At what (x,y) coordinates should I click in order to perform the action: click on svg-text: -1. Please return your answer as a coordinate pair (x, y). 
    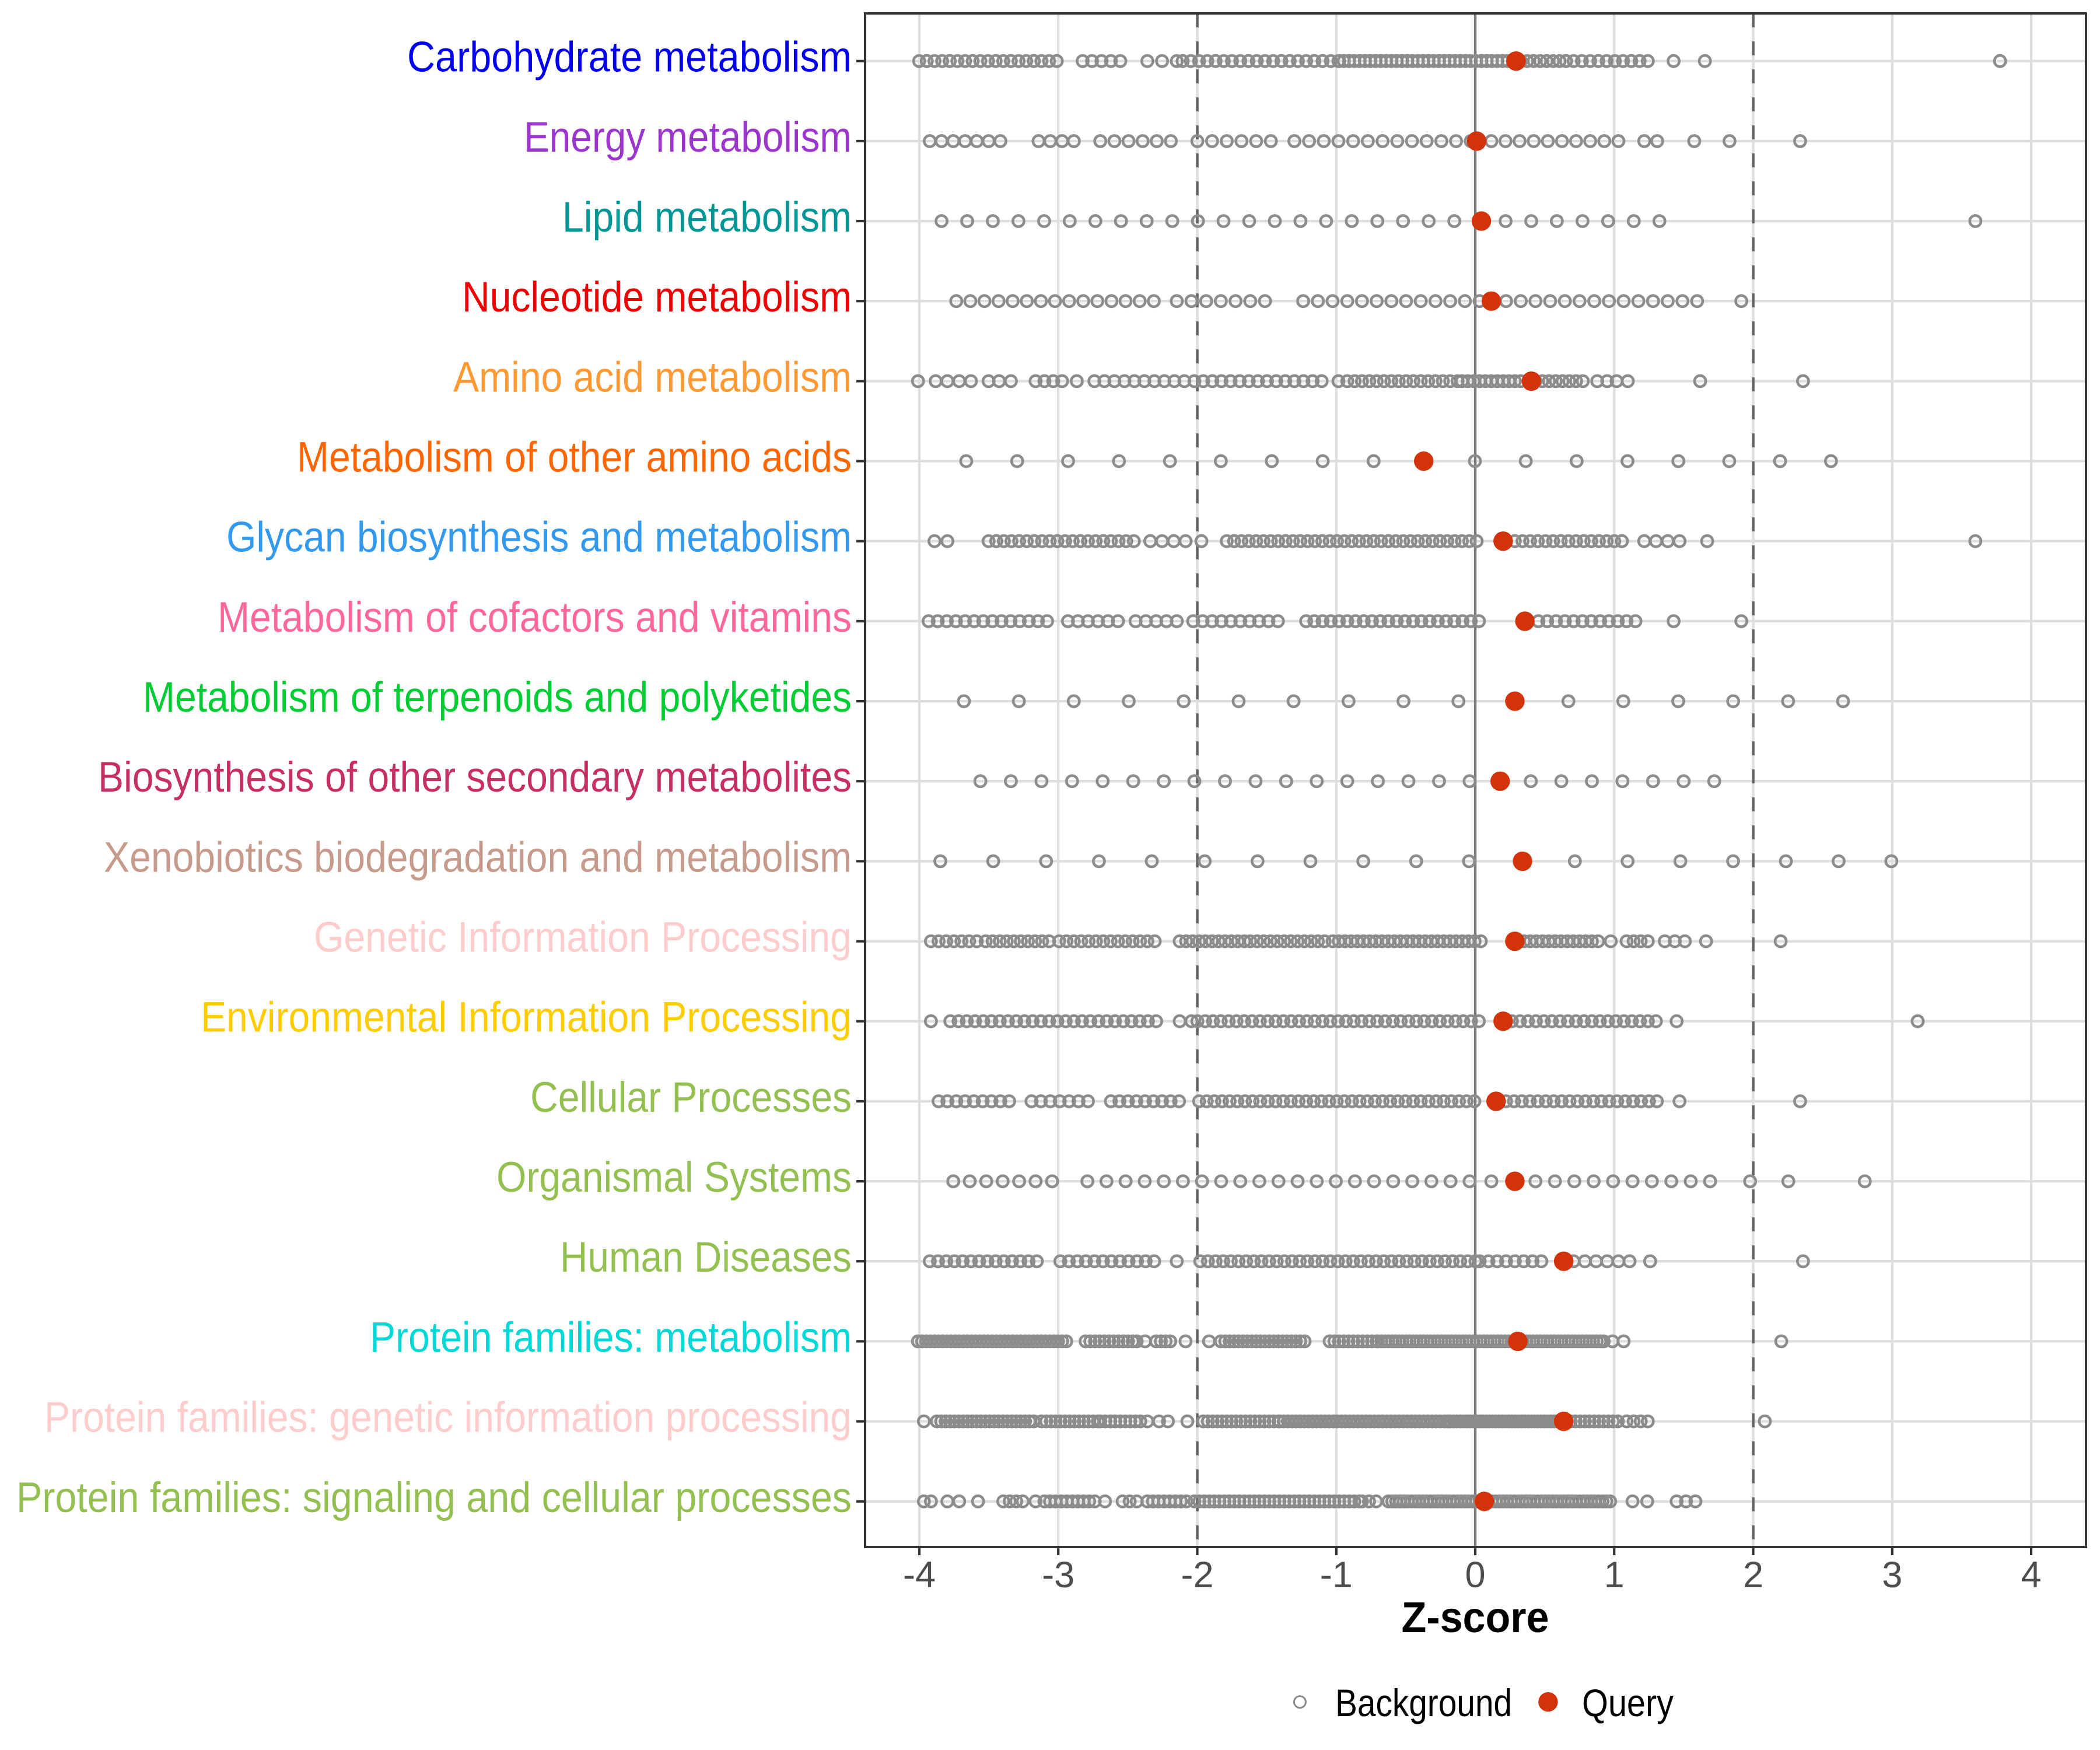
    Looking at the image, I should click on (1336, 1575).